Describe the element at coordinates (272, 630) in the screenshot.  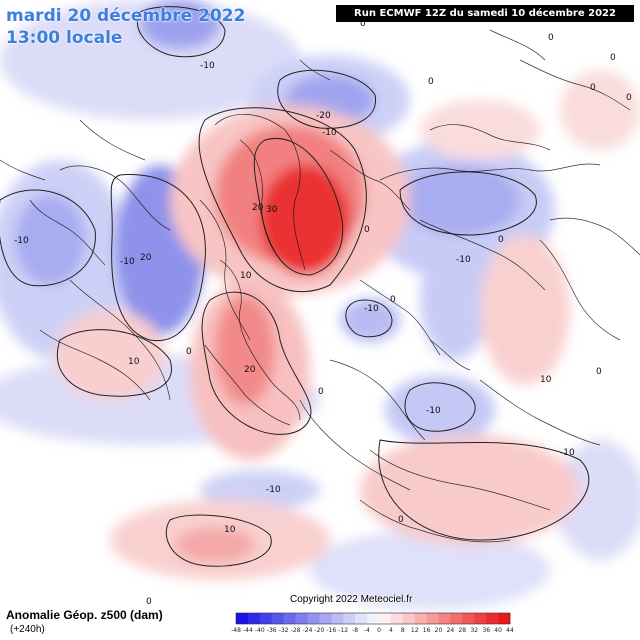
I see `legend-tick-label: -36` at that location.